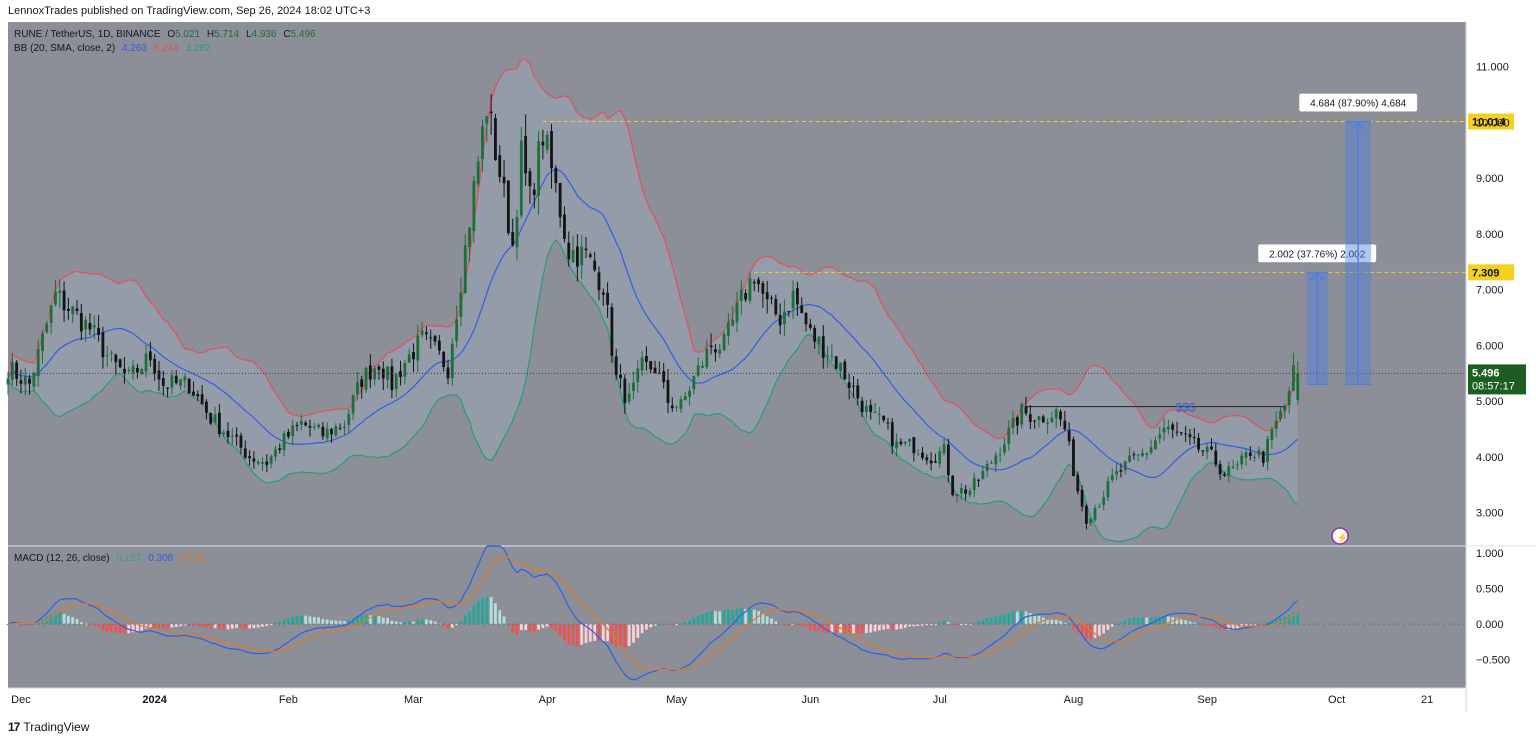  What do you see at coordinates (1336, 700) in the screenshot?
I see `time-tick-label: Oct` at bounding box center [1336, 700].